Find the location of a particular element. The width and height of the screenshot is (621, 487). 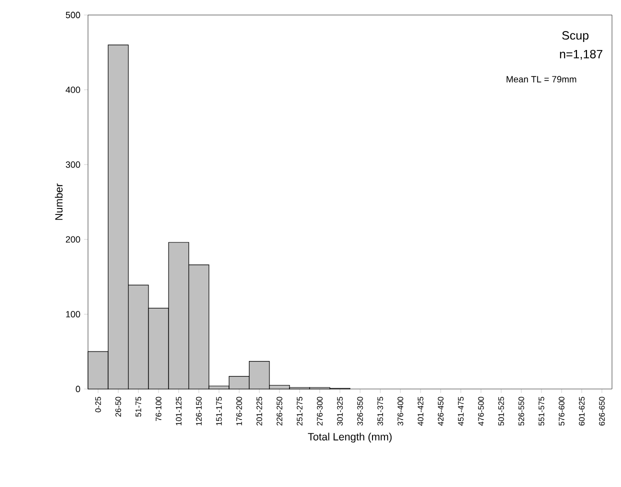

x-tick-label: 326-350 is located at coordinates (360, 411).